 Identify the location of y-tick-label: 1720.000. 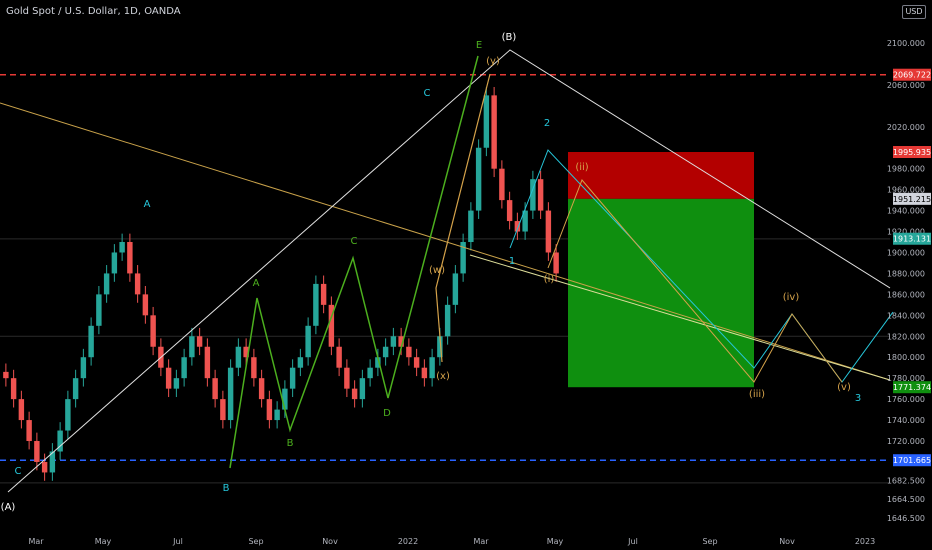
(906, 441).